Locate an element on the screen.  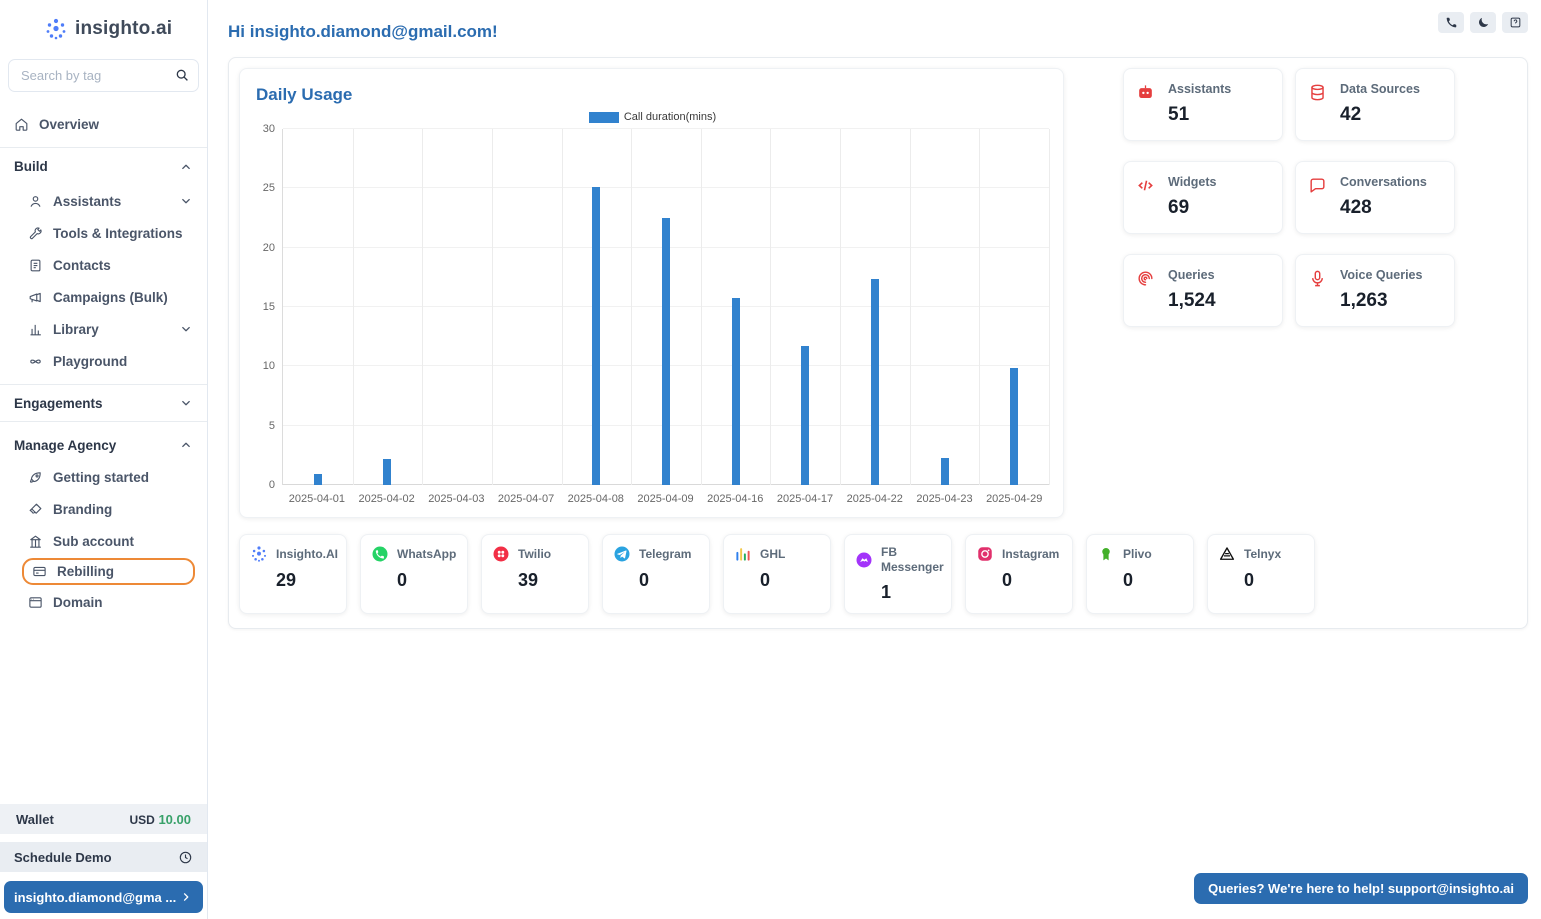
logo: insighto.ai is located at coordinates (103, 25).